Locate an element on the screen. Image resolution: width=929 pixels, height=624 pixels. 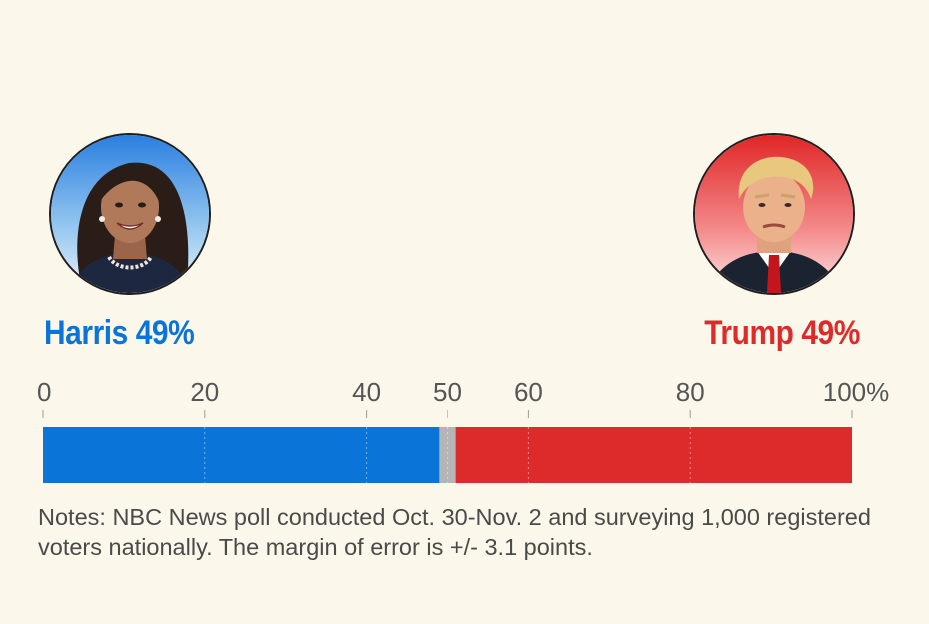
tick-label-50: 50 is located at coordinates (447, 392).